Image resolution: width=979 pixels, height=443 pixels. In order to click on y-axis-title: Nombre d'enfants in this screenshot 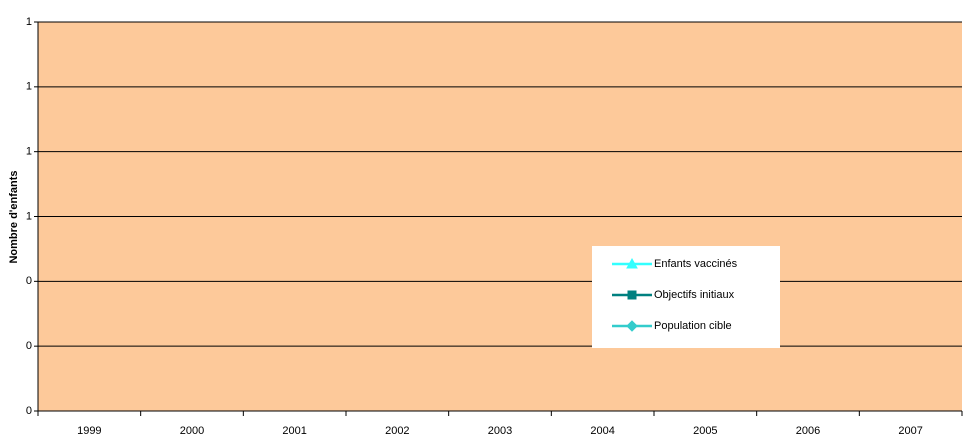, I will do `click(14, 216)`.